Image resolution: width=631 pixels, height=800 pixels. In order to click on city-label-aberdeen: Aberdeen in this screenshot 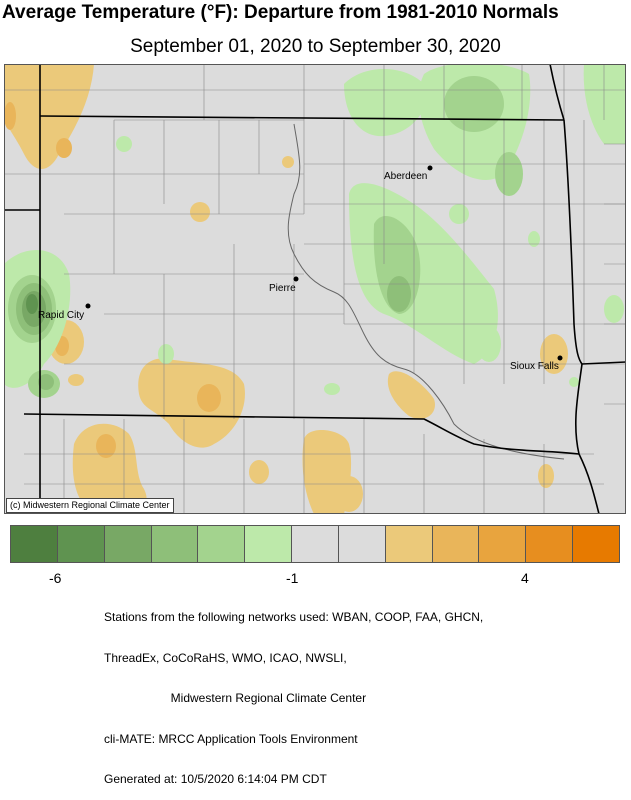, I will do `click(405, 176)`.